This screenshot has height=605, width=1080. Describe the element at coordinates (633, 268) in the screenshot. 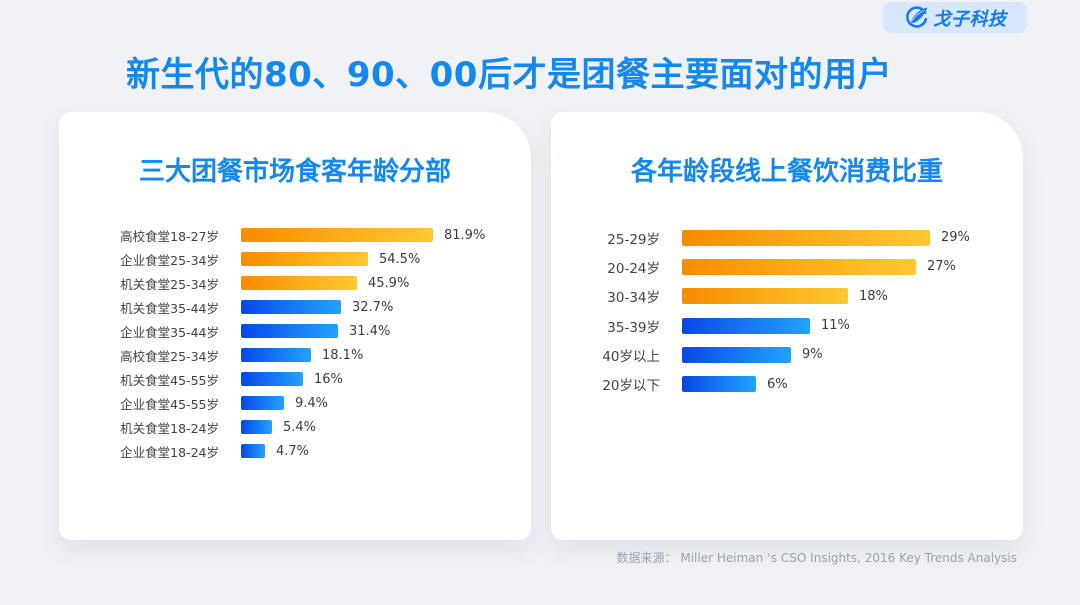

I see `bar-category-label: 20-24岁` at that location.